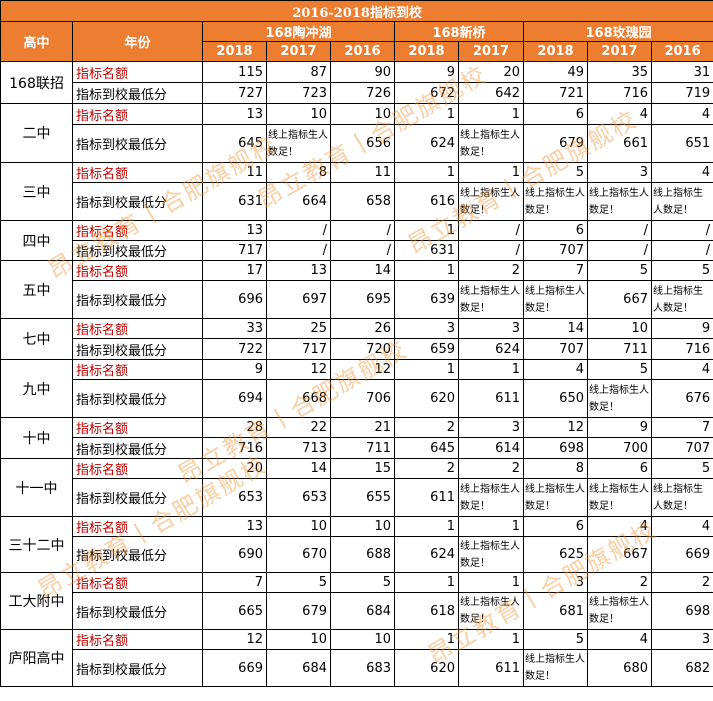  What do you see at coordinates (234, 582) in the screenshot?
I see `quota-cell: 7` at bounding box center [234, 582].